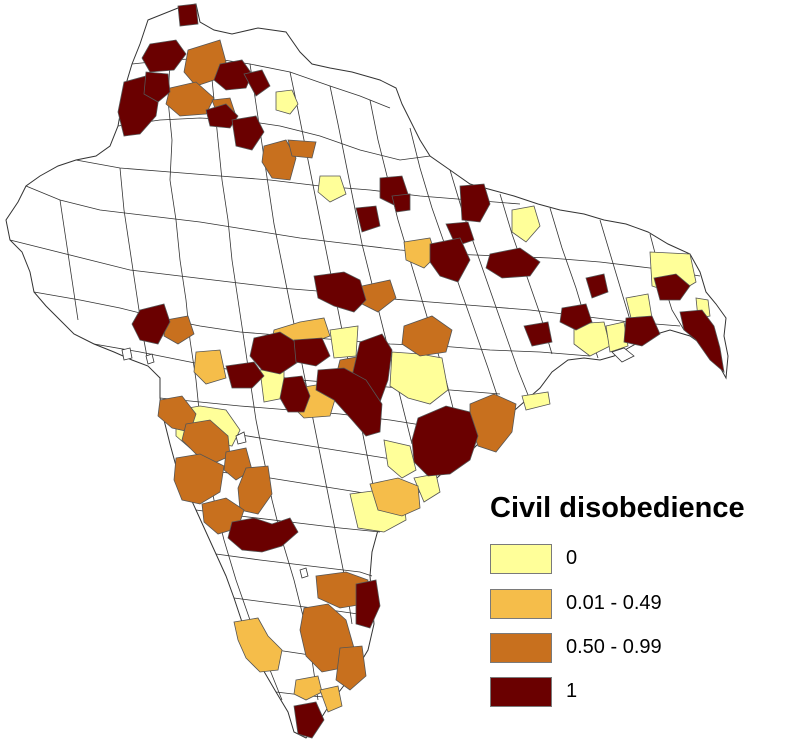  What do you see at coordinates (614, 603) in the screenshot?
I see `legend-label-low: 0.01 - 0.49` at bounding box center [614, 603].